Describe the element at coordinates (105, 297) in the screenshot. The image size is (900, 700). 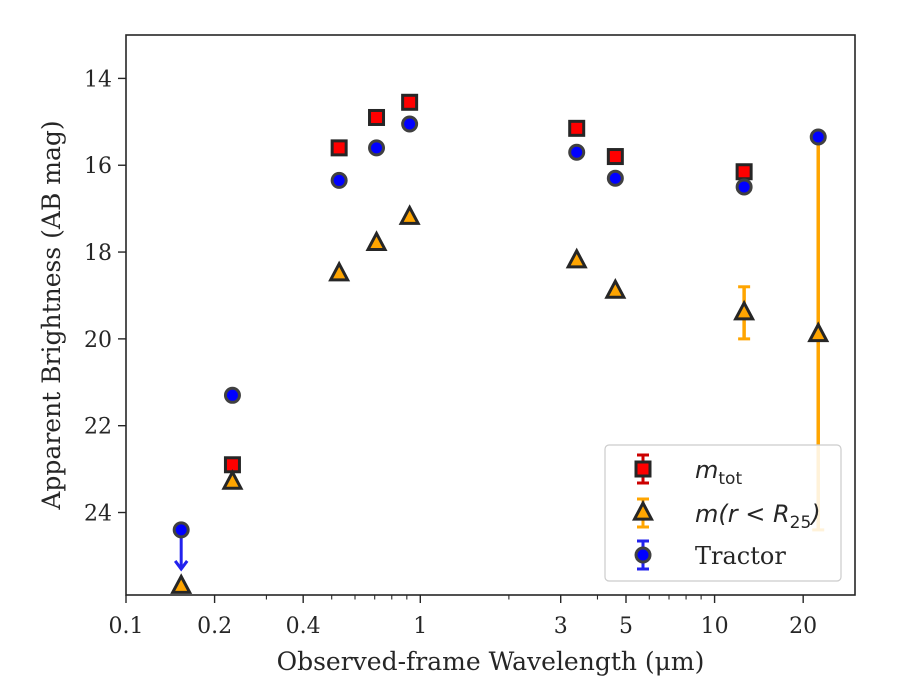
I see `y-ticks: 14 16 18 20 22 24` at that location.